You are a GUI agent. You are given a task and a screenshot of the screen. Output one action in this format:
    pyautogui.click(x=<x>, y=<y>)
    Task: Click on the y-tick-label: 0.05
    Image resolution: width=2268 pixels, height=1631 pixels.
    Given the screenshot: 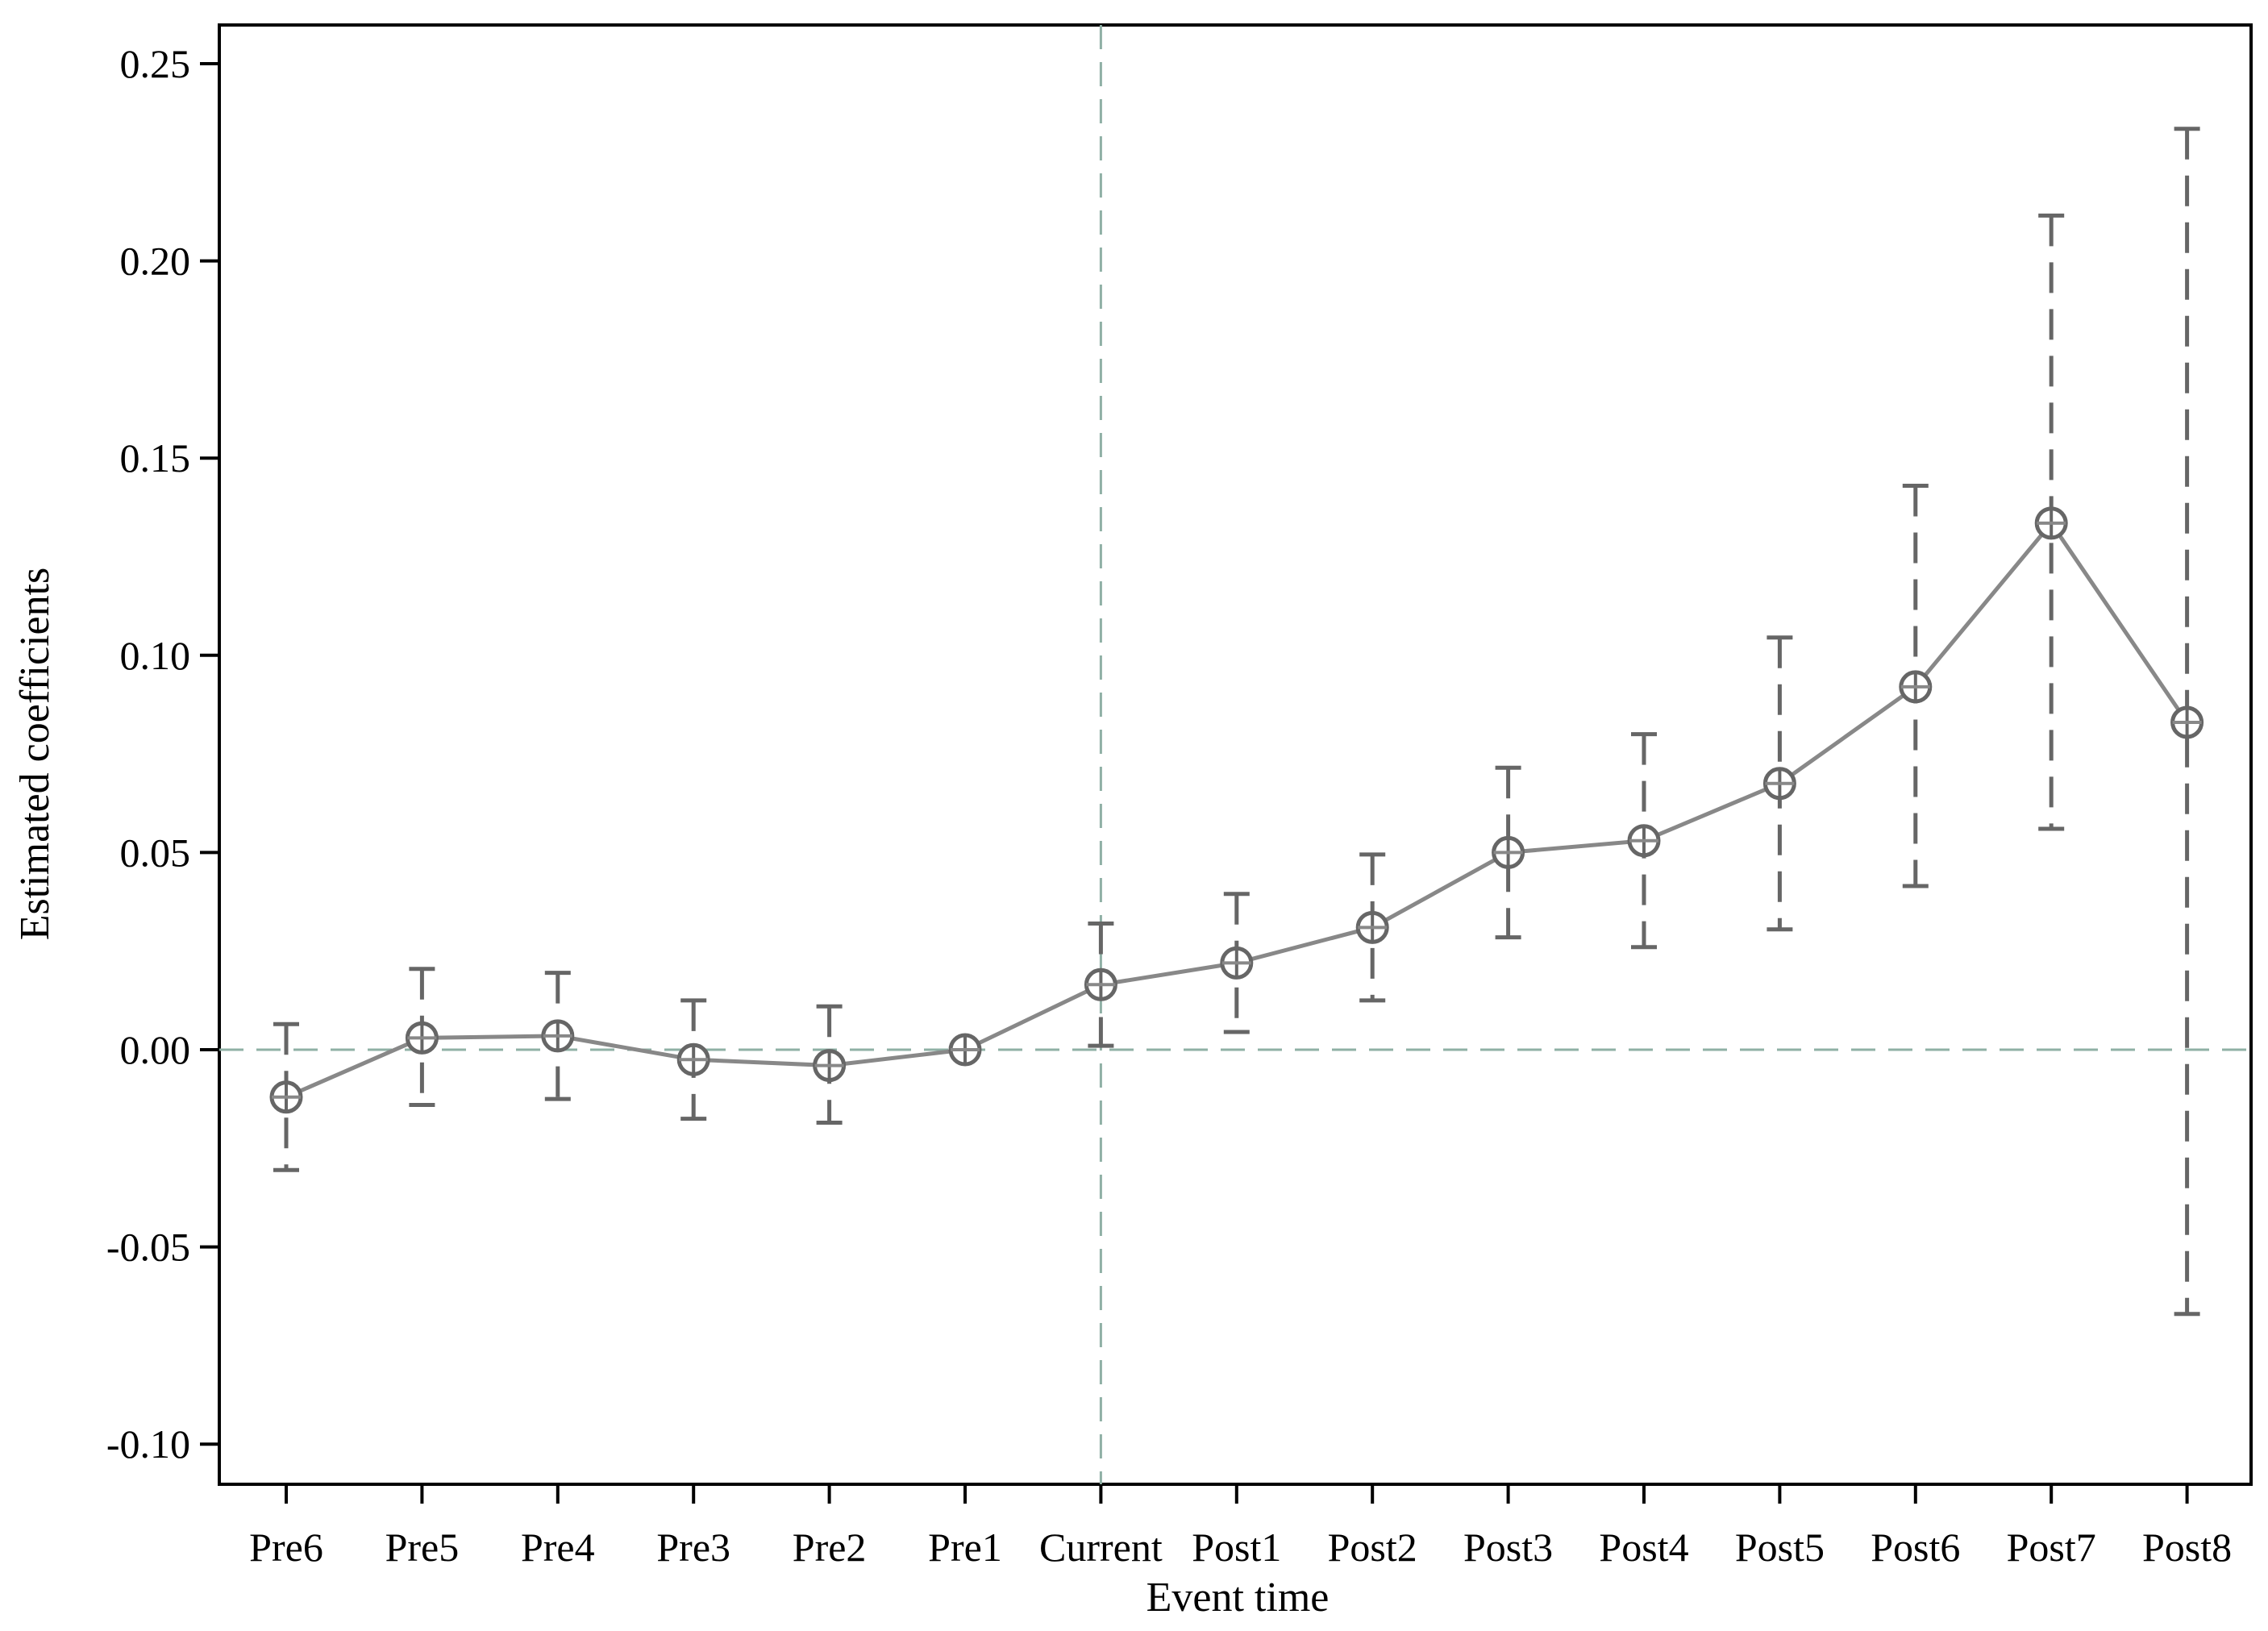 What is the action you would take?
    pyautogui.click(x=156, y=852)
    